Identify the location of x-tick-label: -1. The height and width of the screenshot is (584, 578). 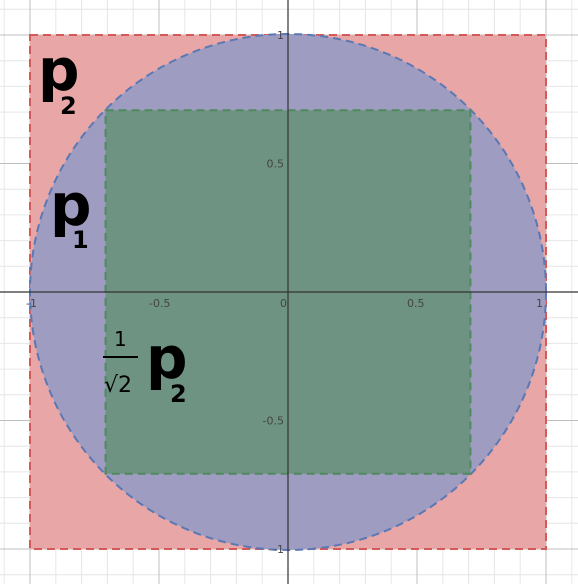
(31, 303).